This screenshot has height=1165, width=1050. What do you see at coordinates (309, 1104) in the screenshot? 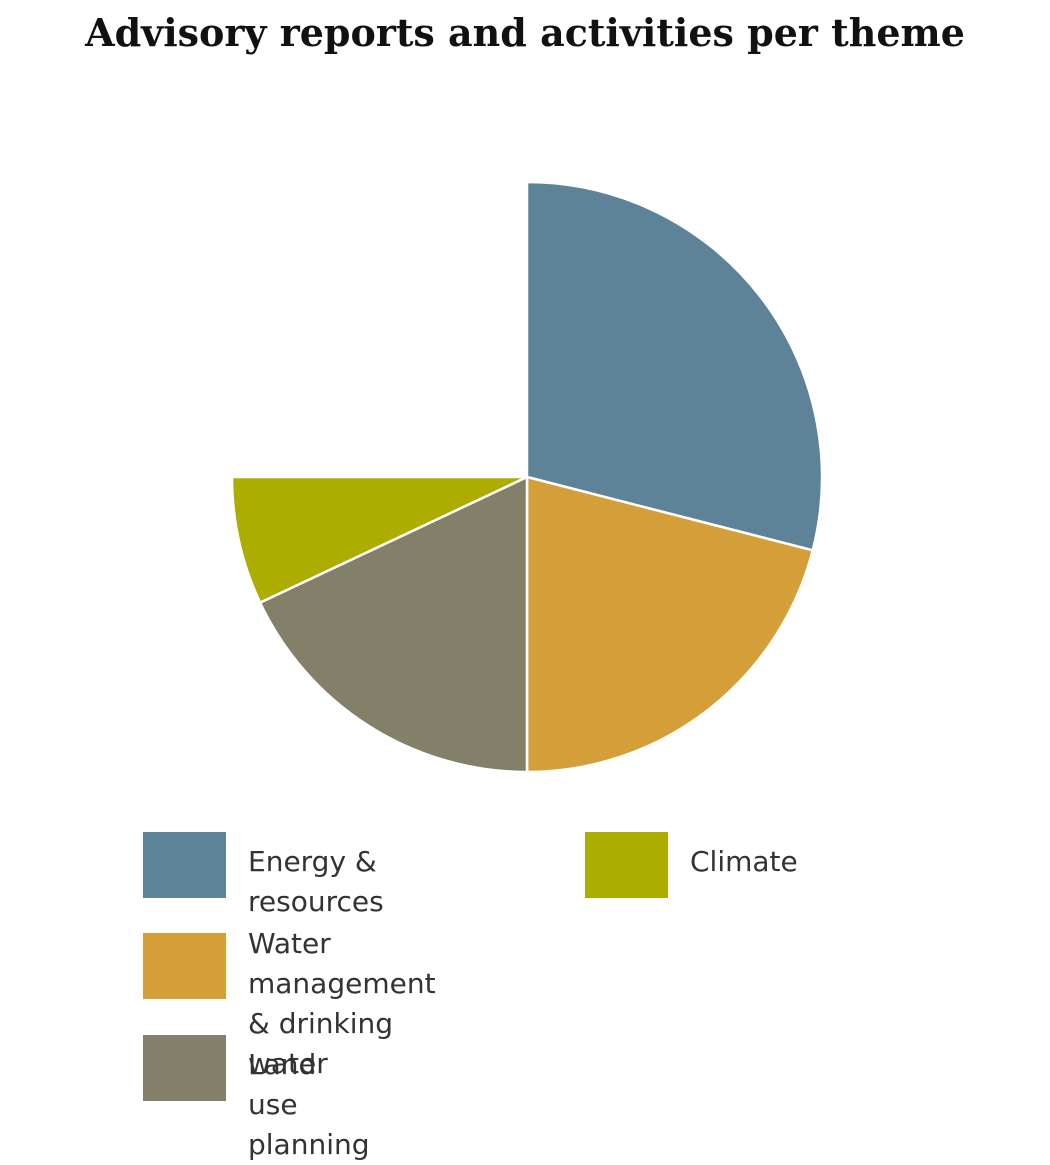
I see `legend-label-land-use-planning: Land use planning` at bounding box center [309, 1104].